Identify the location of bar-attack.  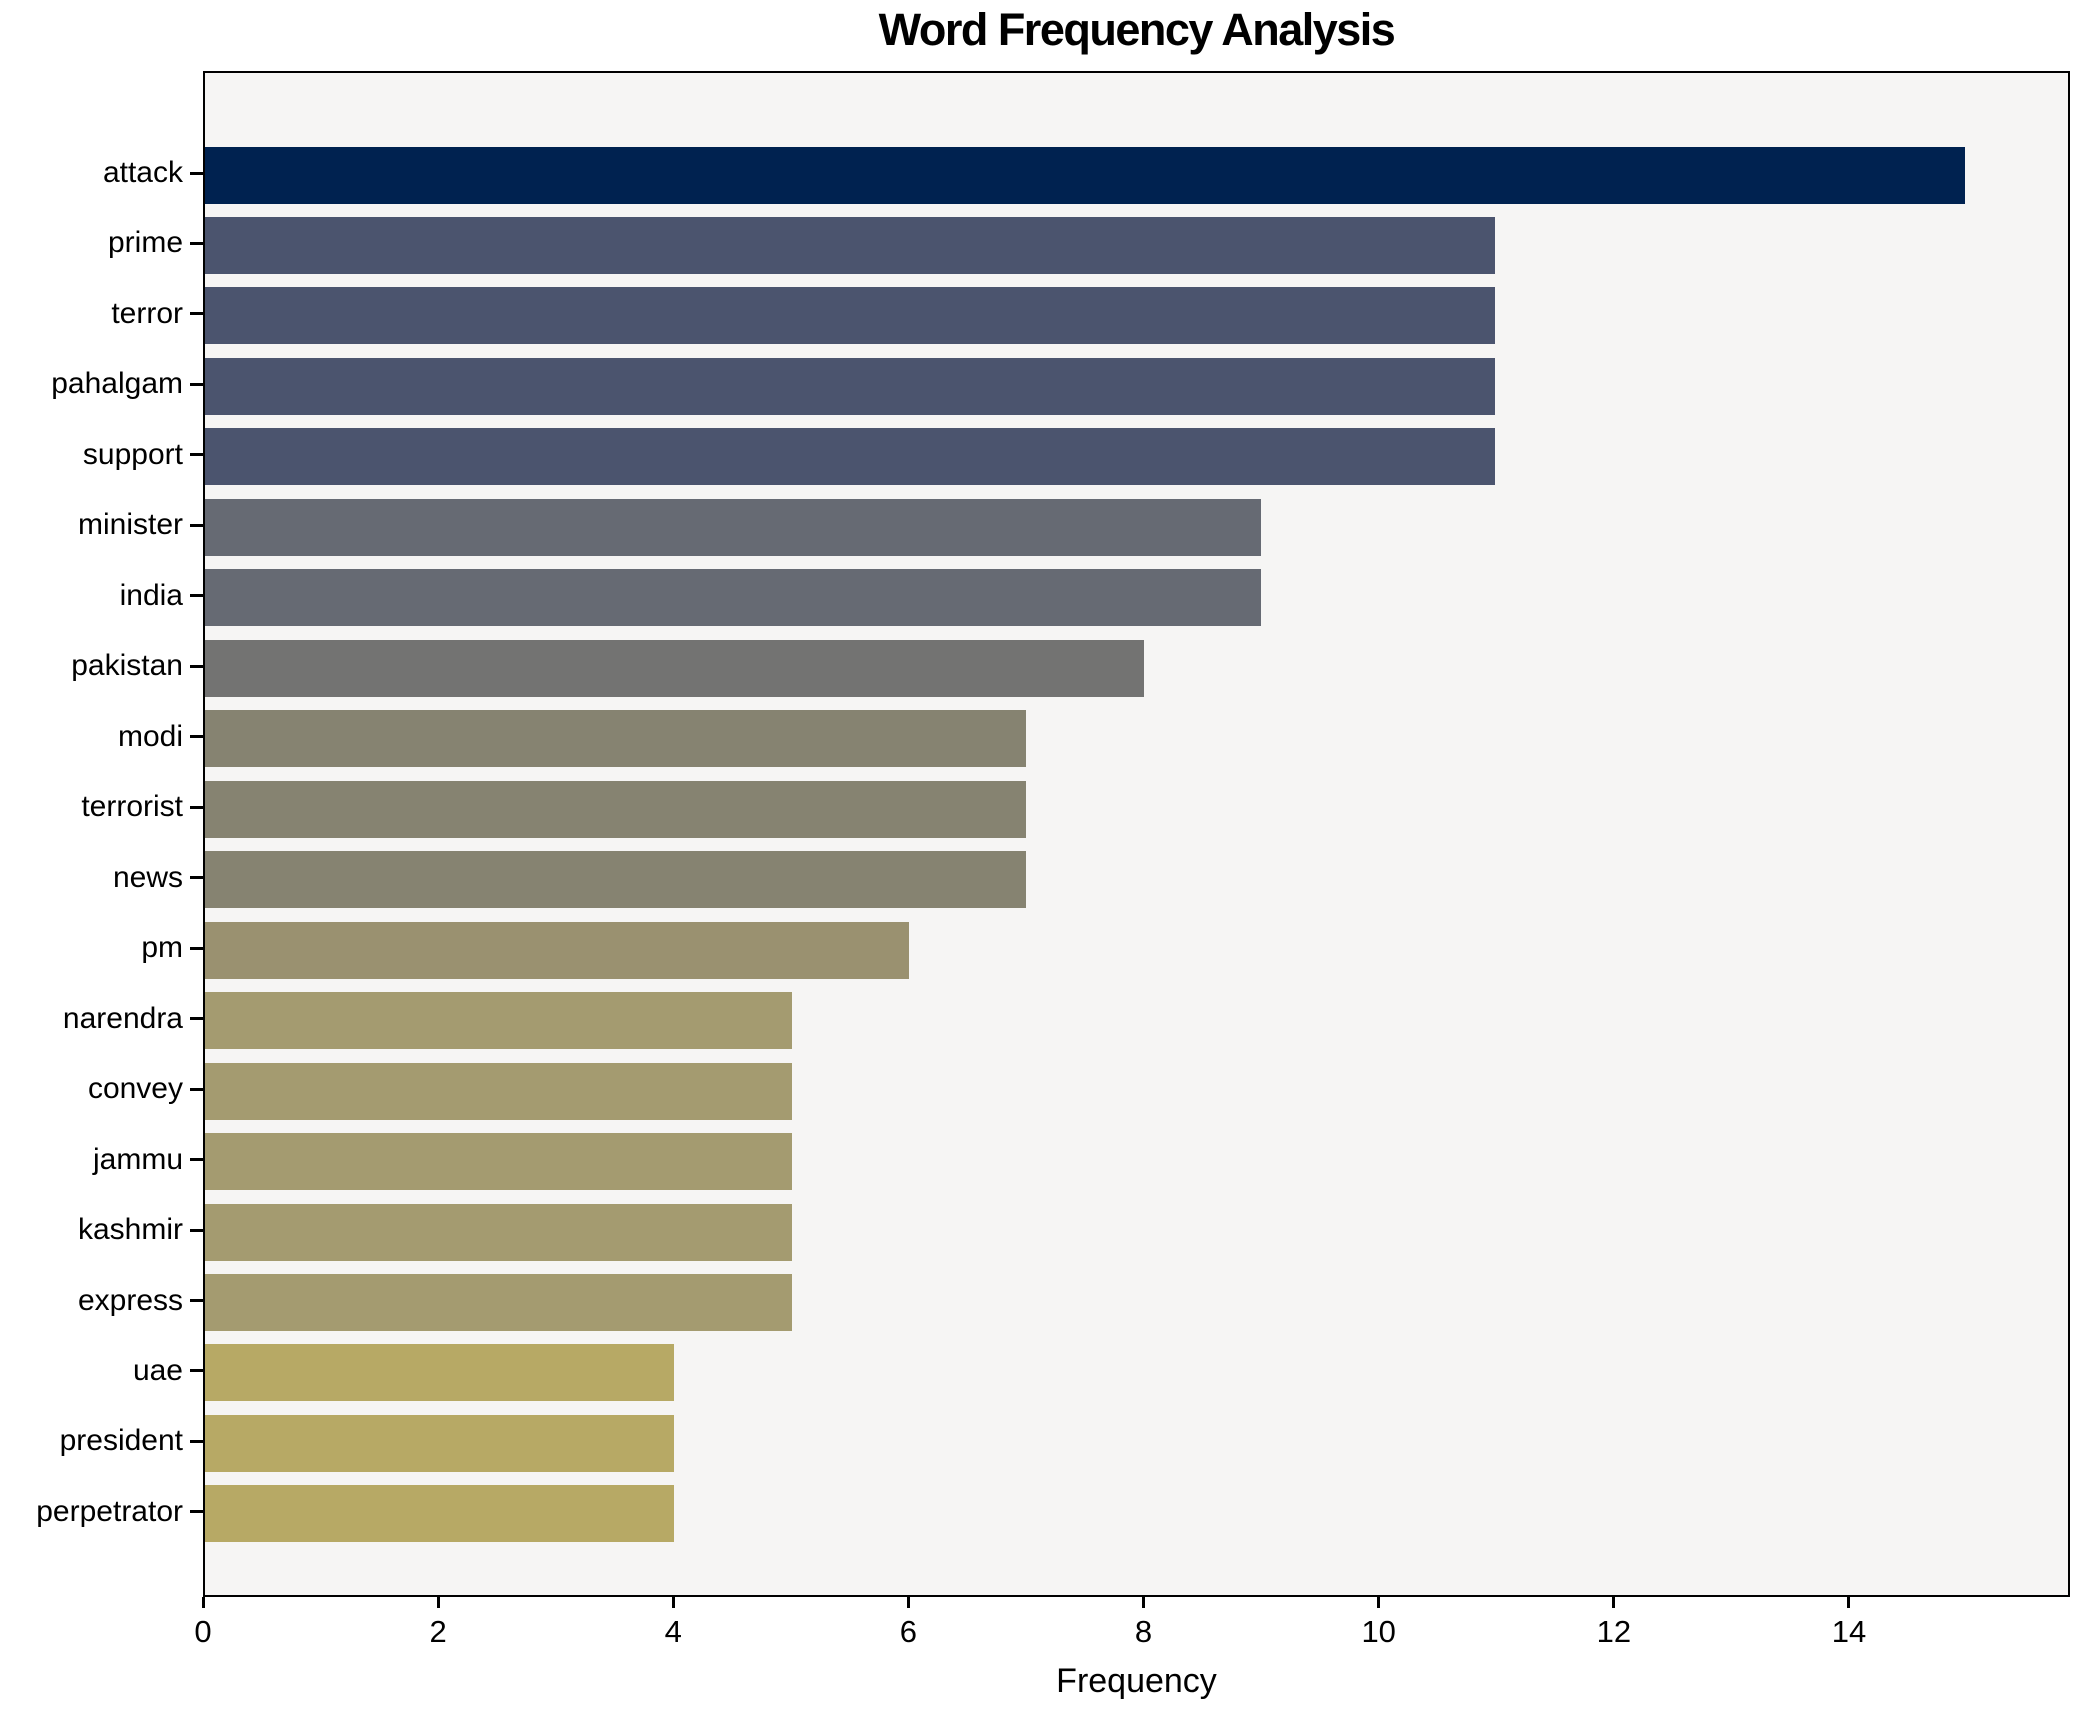
(1085, 175).